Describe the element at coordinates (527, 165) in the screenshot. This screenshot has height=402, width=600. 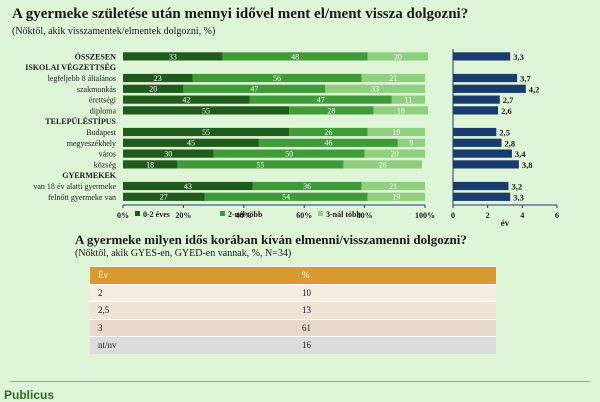
I see `data-label: 3,8` at that location.